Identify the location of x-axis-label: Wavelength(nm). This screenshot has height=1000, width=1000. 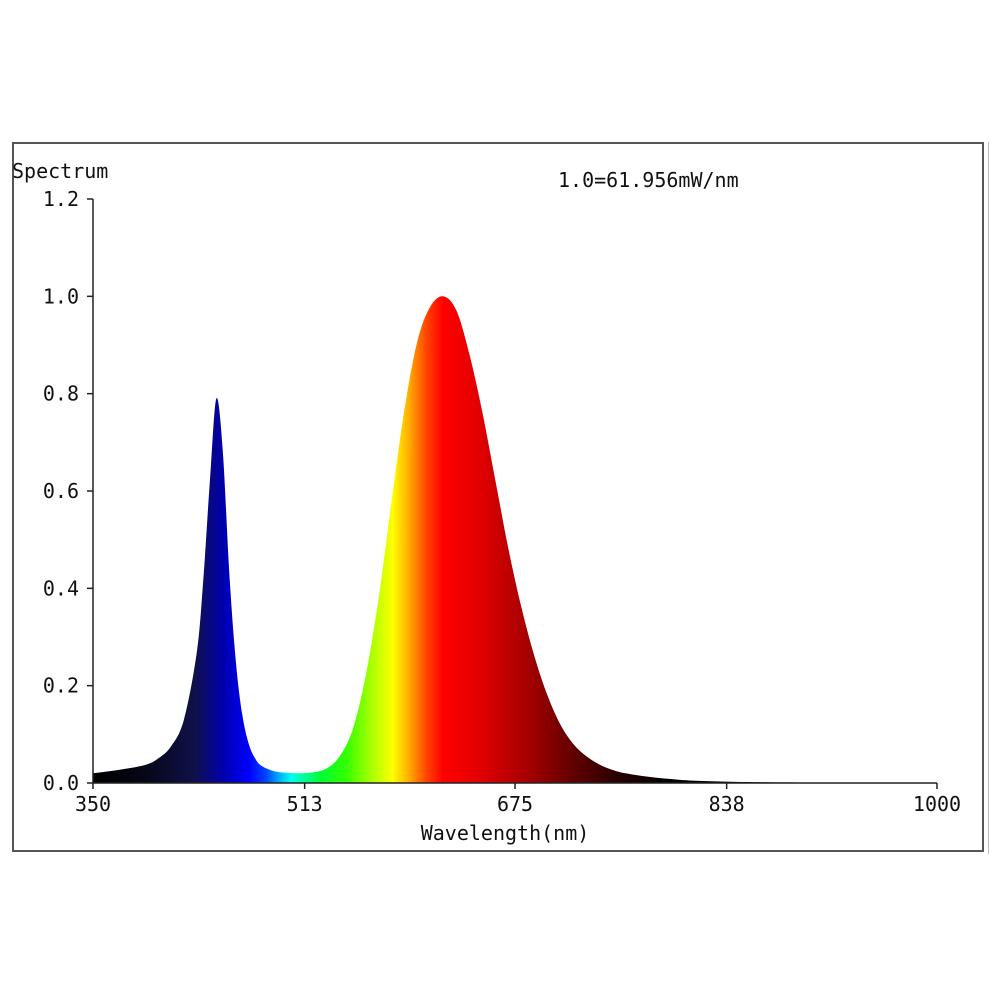
(505, 833).